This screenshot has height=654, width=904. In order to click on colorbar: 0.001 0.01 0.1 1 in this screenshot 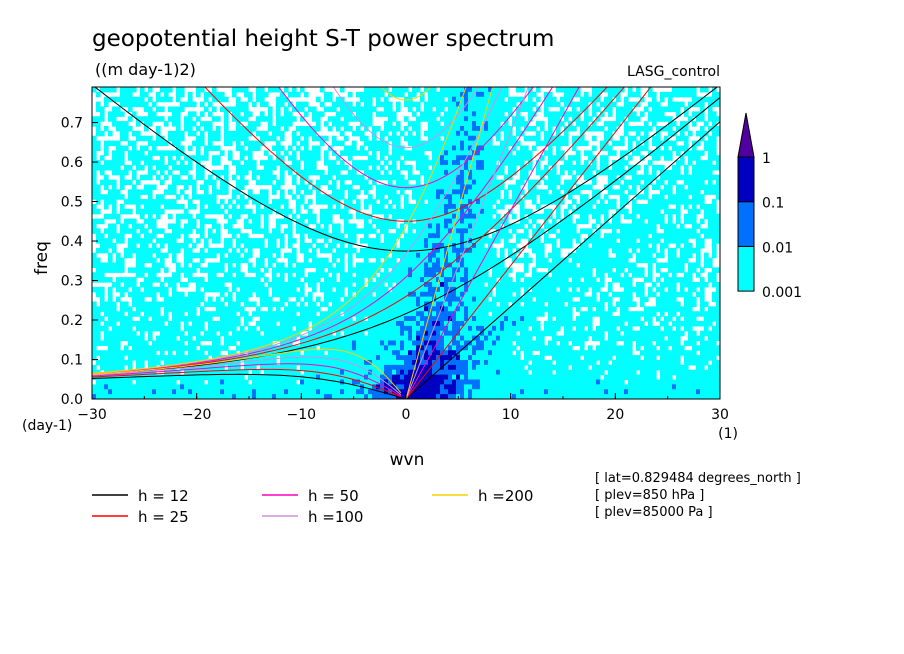, I will do `click(769, 206)`.